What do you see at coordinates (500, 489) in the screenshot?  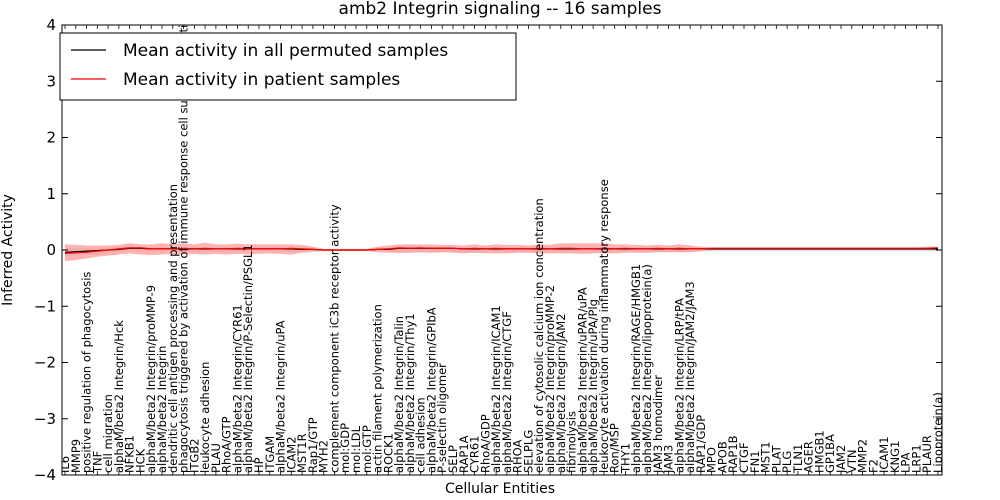 I see `x-axis-label: Cellular Entities` at bounding box center [500, 489].